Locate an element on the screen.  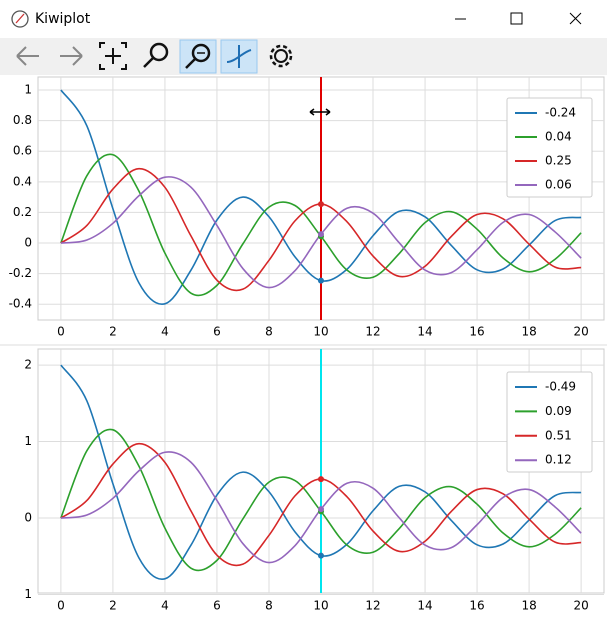
y-tick-label: 2 is located at coordinates (28, 365).